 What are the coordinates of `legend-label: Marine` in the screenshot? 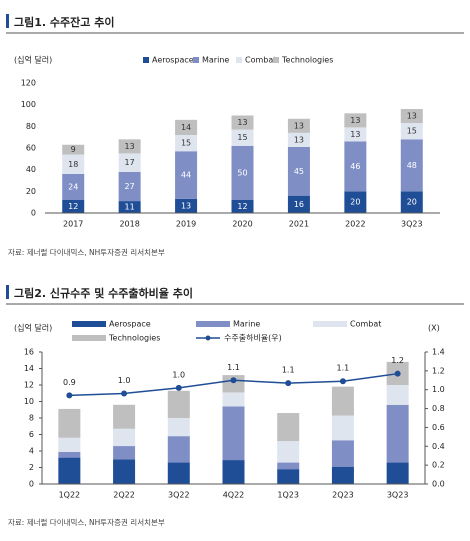 It's located at (215, 60).